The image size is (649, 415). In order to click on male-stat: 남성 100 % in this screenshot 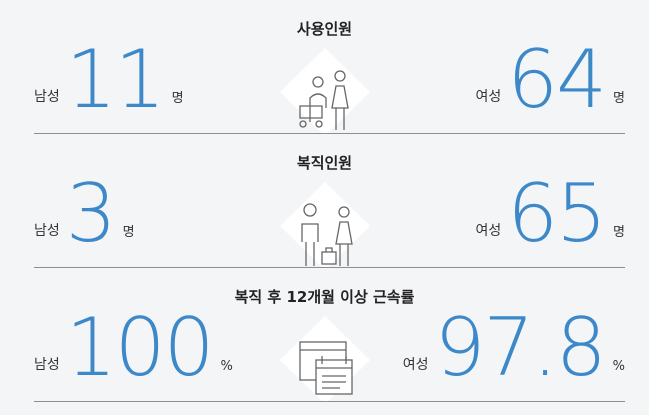, I will do `click(133, 348)`.